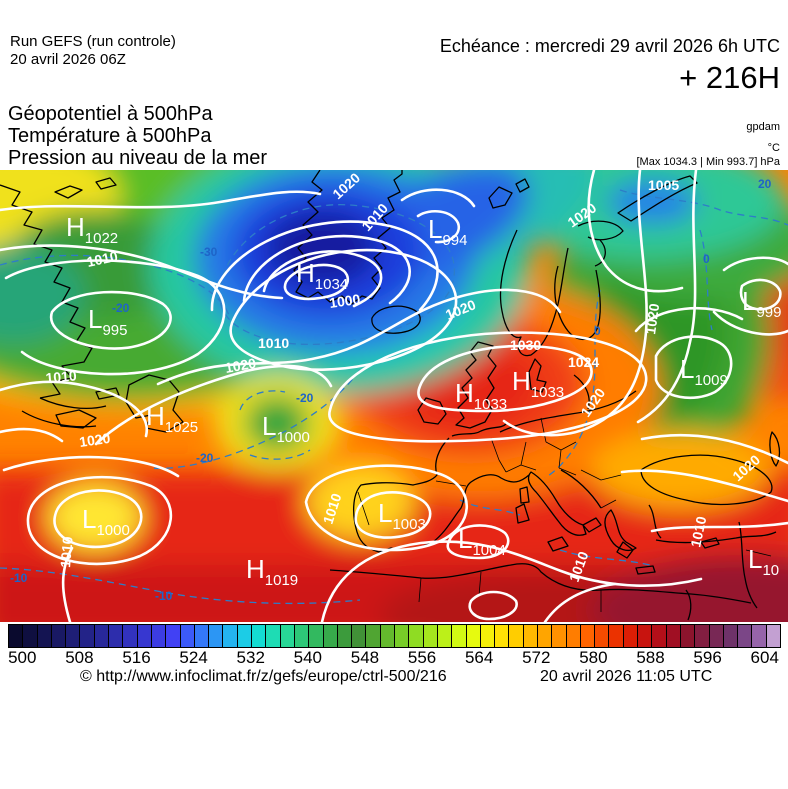 The height and width of the screenshot is (789, 788). I want to click on colorbar-tick: 516, so click(136, 657).